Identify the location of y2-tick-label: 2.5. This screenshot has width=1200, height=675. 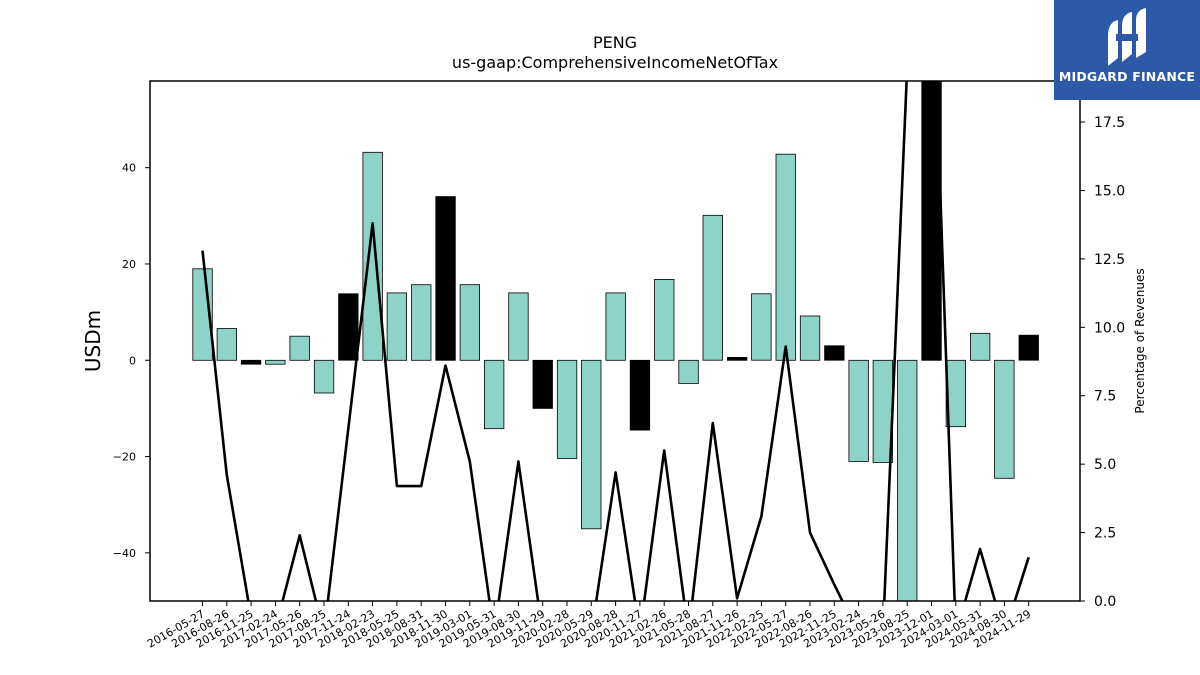
(1105, 534).